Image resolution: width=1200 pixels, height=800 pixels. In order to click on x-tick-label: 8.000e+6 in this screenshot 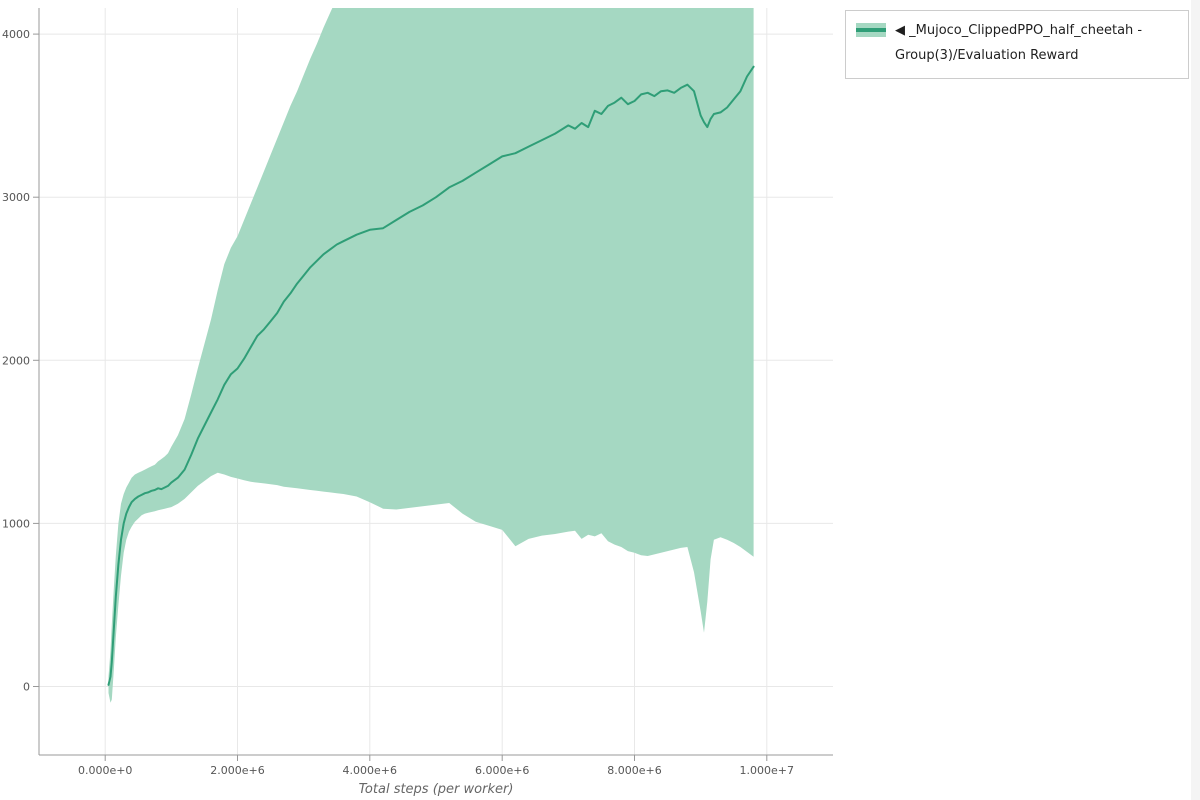, I will do `click(634, 770)`.